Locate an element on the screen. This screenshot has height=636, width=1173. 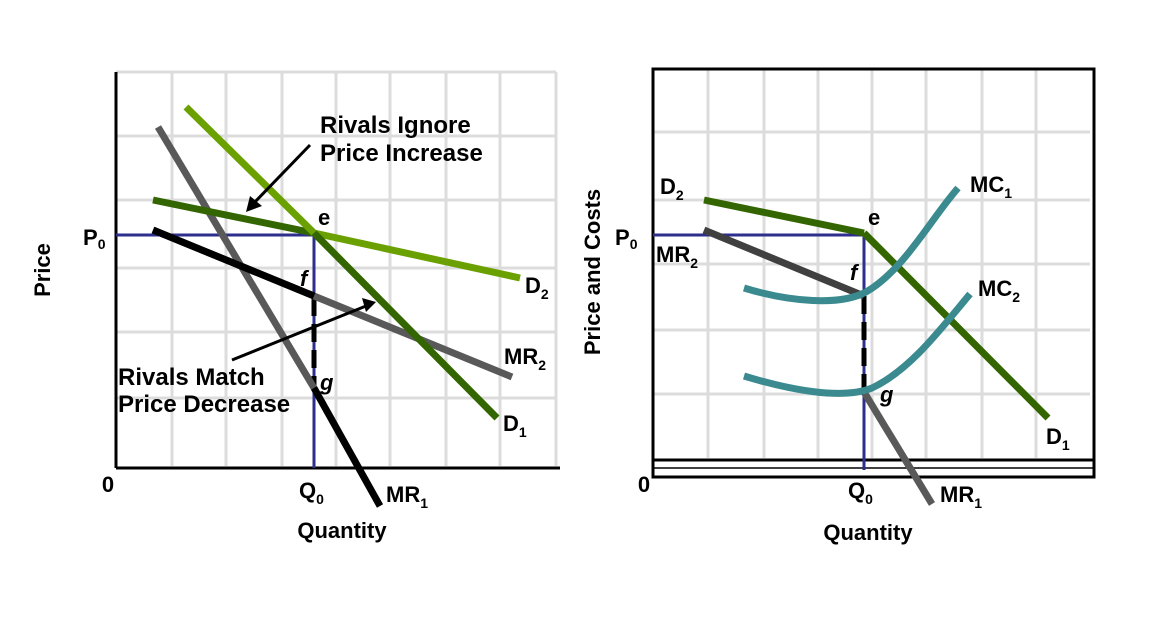
left-d2-curve-ext is located at coordinates (417, 255).